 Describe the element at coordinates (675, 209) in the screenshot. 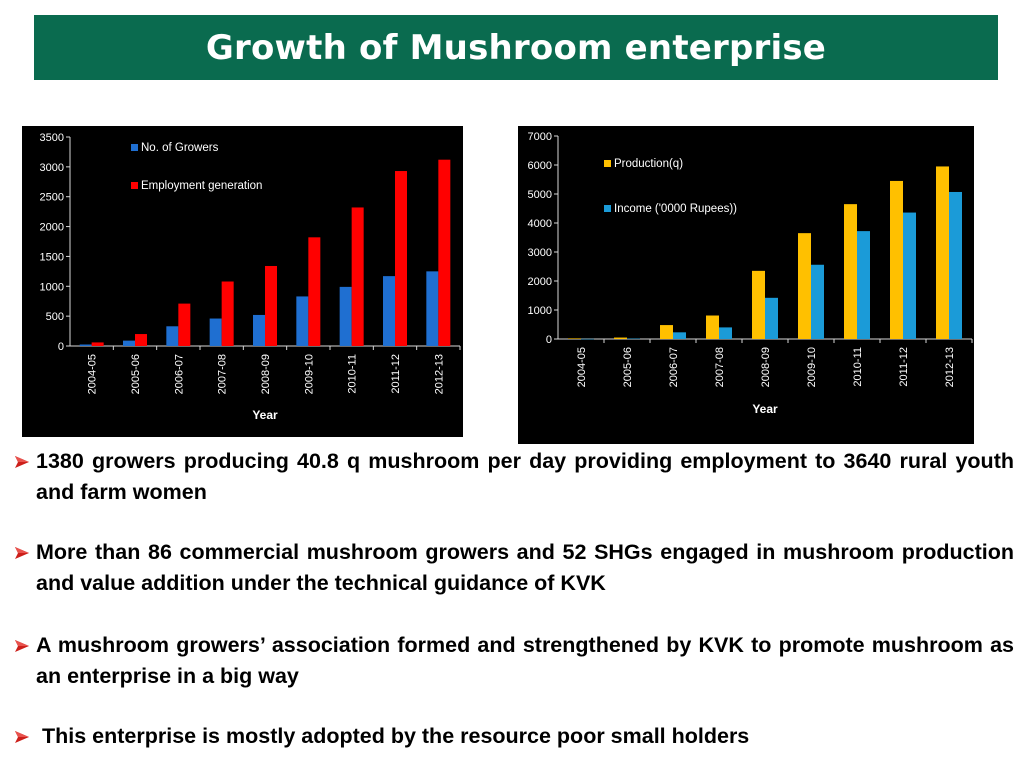

I see `legend-label: Income ('0000 Rupees))` at that location.